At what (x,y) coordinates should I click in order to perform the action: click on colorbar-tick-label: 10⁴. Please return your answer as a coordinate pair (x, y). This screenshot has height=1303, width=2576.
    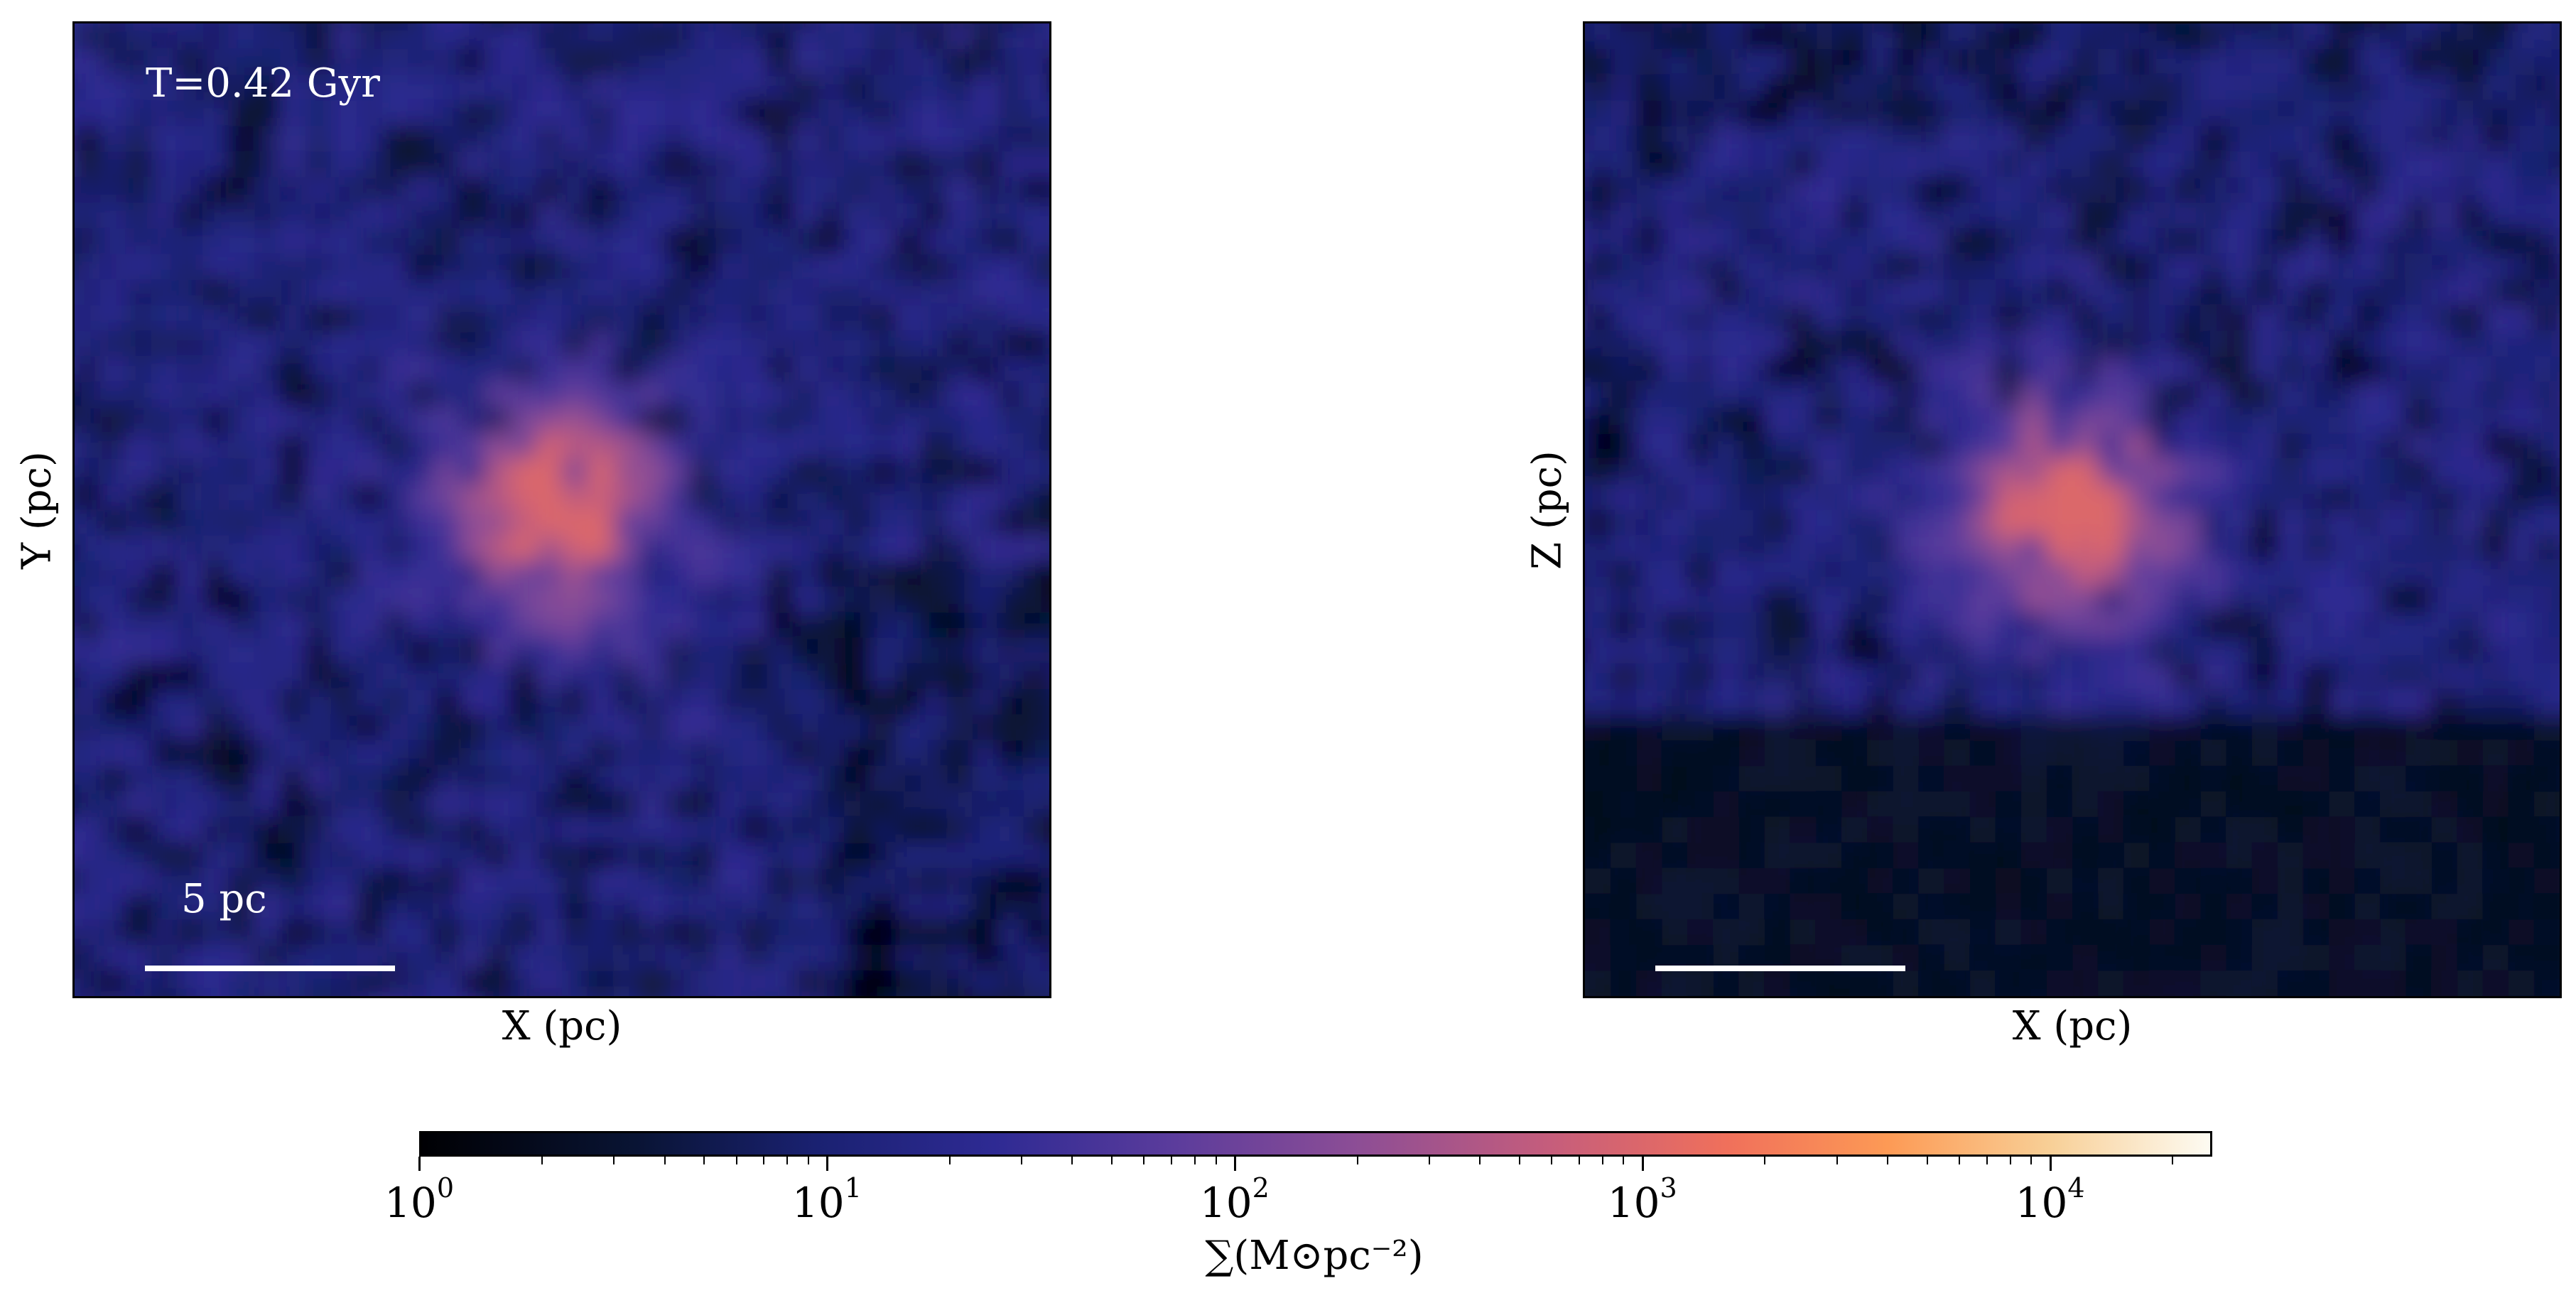
    Looking at the image, I should click on (2050, 1199).